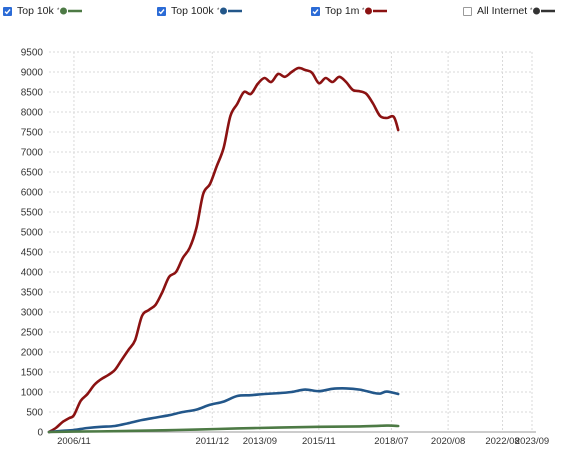 Image resolution: width=576 pixels, height=450 pixels. What do you see at coordinates (32, 173) in the screenshot?
I see `y-tick-label: 6500` at bounding box center [32, 173].